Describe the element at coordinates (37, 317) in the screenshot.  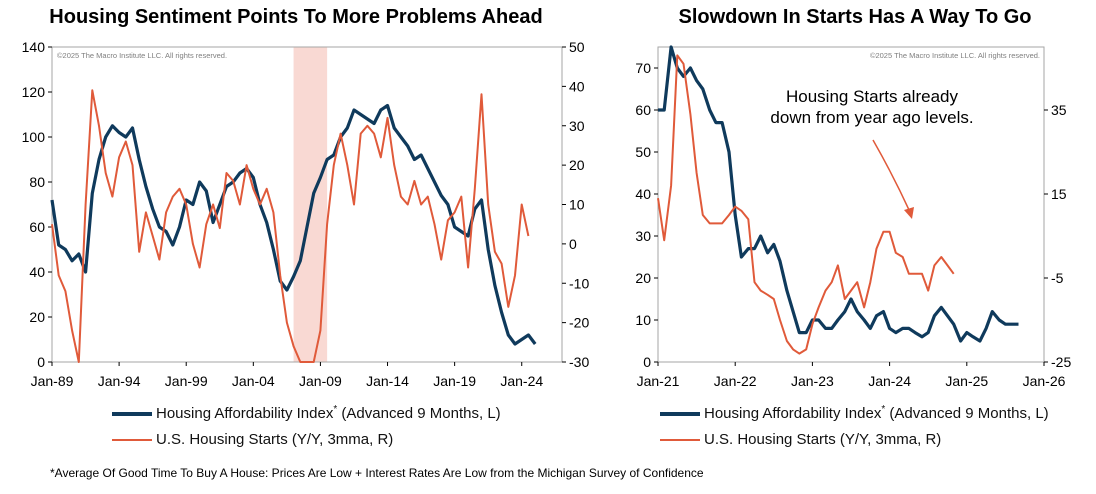
I see `left-y-left-tick-label: 20` at that location.